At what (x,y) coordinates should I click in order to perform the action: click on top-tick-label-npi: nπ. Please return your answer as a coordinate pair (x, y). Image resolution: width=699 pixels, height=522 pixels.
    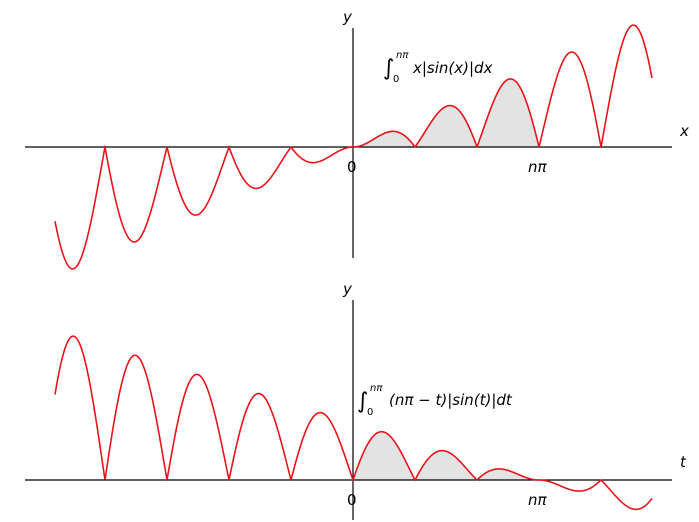
    Looking at the image, I should click on (538, 167).